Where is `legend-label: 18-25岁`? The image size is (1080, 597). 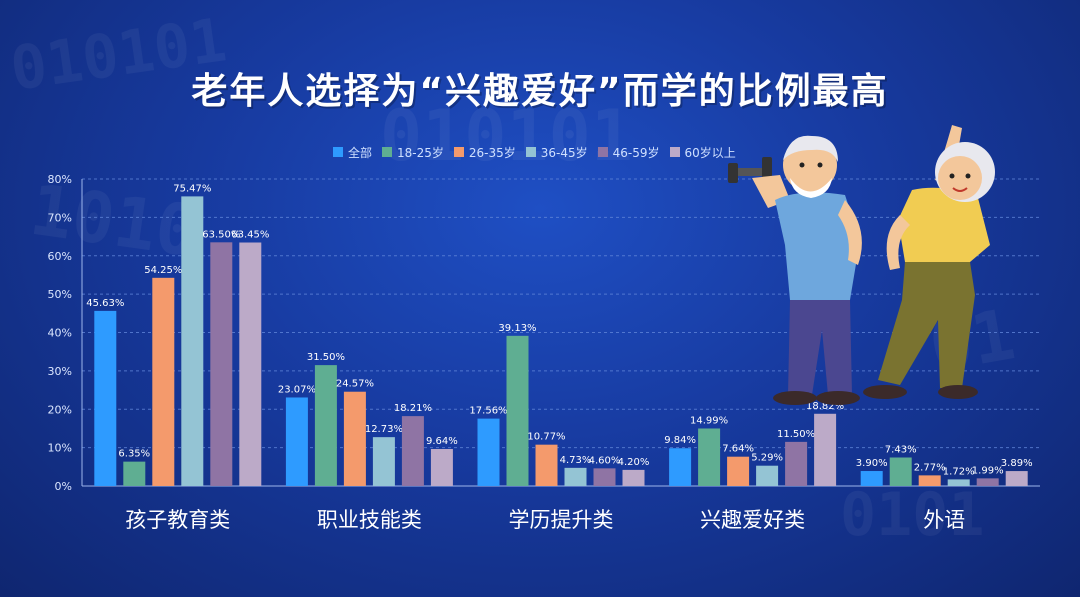
legend-label: 18-25岁 is located at coordinates (420, 152).